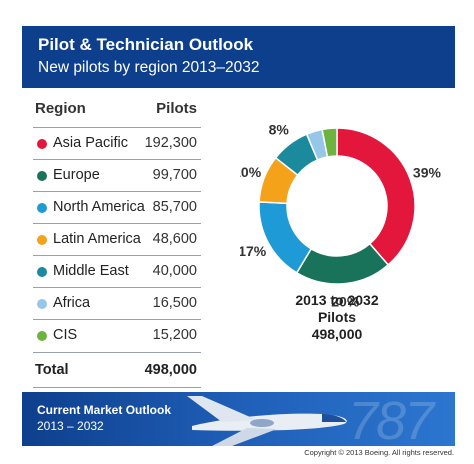 The image size is (474, 464). What do you see at coordinates (174, 271) in the screenshot?
I see `pilot-count: 40,000` at bounding box center [174, 271].